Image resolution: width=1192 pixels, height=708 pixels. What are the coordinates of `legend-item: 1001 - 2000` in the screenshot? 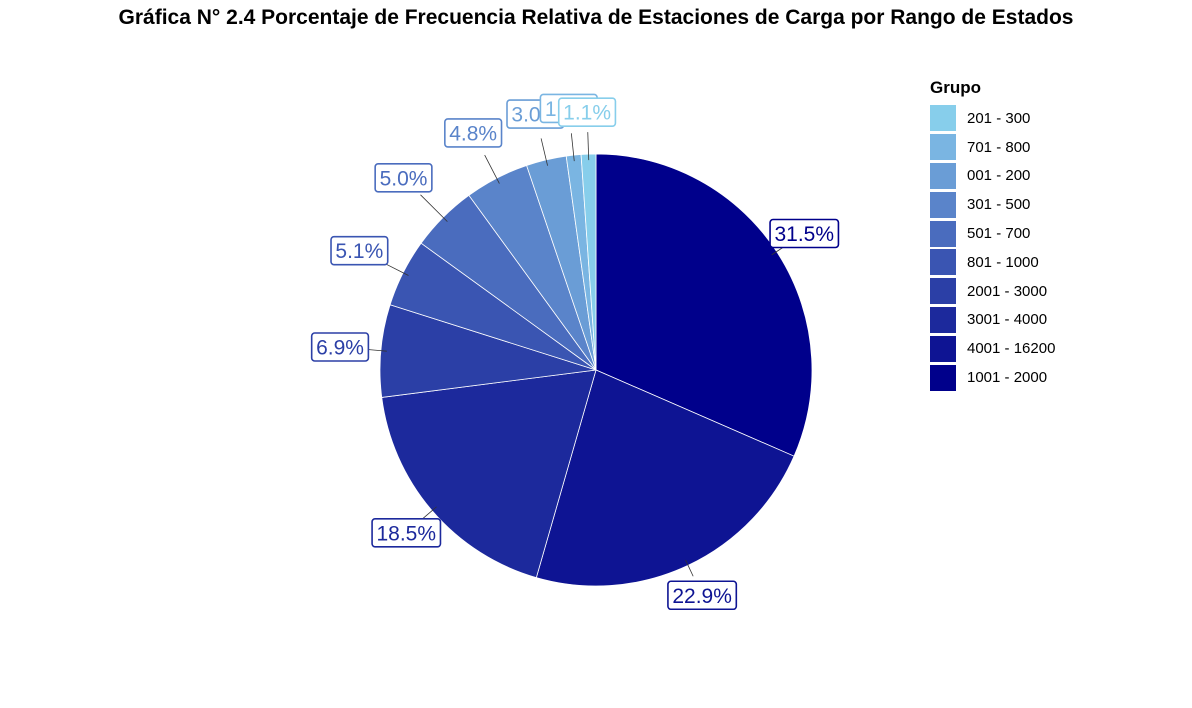 It's located at (992, 377).